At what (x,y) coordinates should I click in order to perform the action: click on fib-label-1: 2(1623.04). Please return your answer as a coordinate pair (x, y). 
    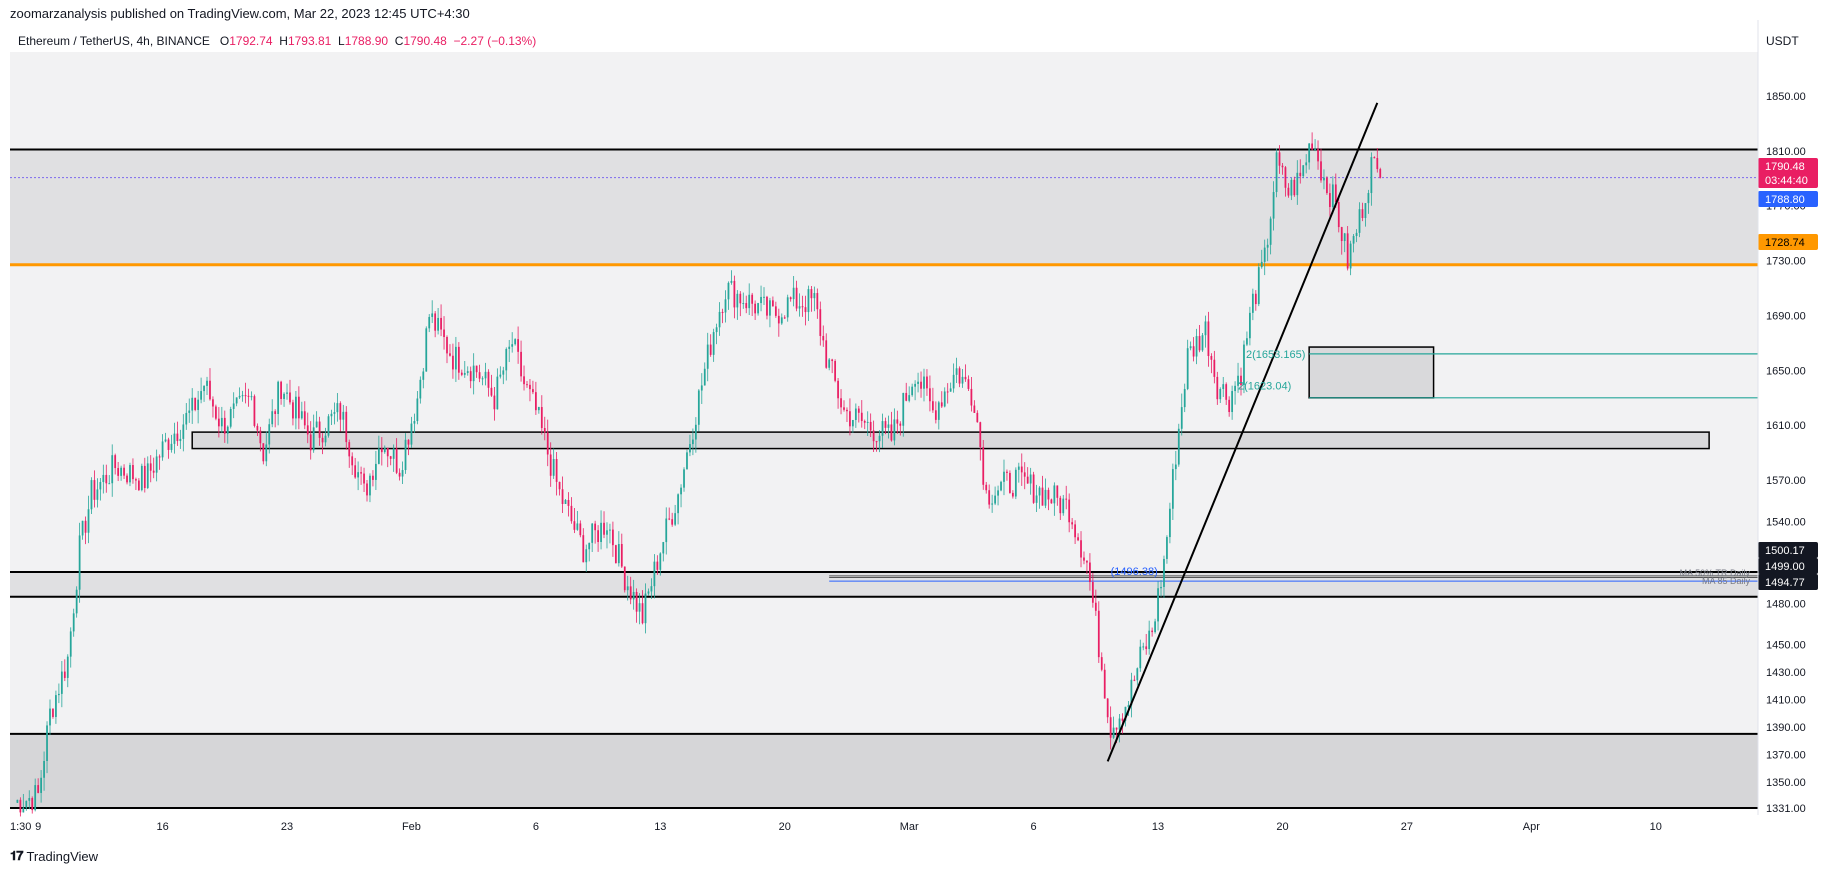
    Looking at the image, I should click on (1264, 387).